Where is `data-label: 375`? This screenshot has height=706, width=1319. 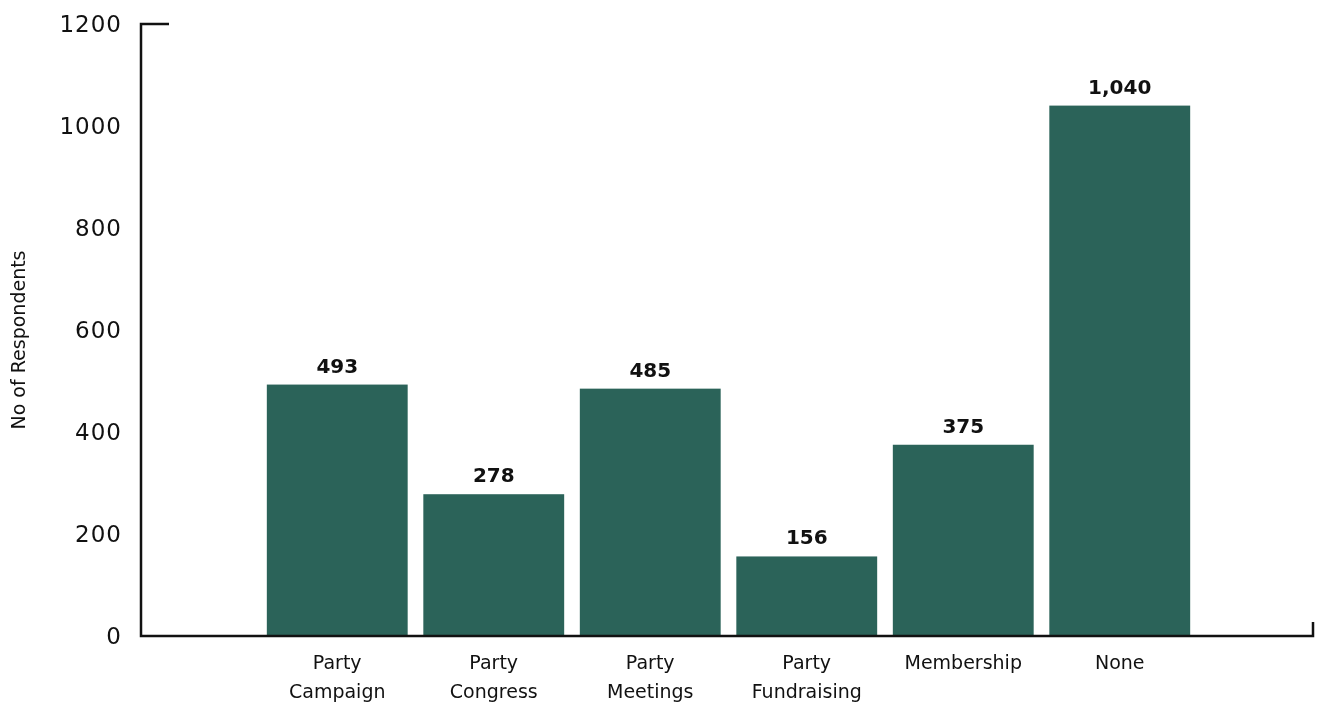
data-label: 375 is located at coordinates (963, 425).